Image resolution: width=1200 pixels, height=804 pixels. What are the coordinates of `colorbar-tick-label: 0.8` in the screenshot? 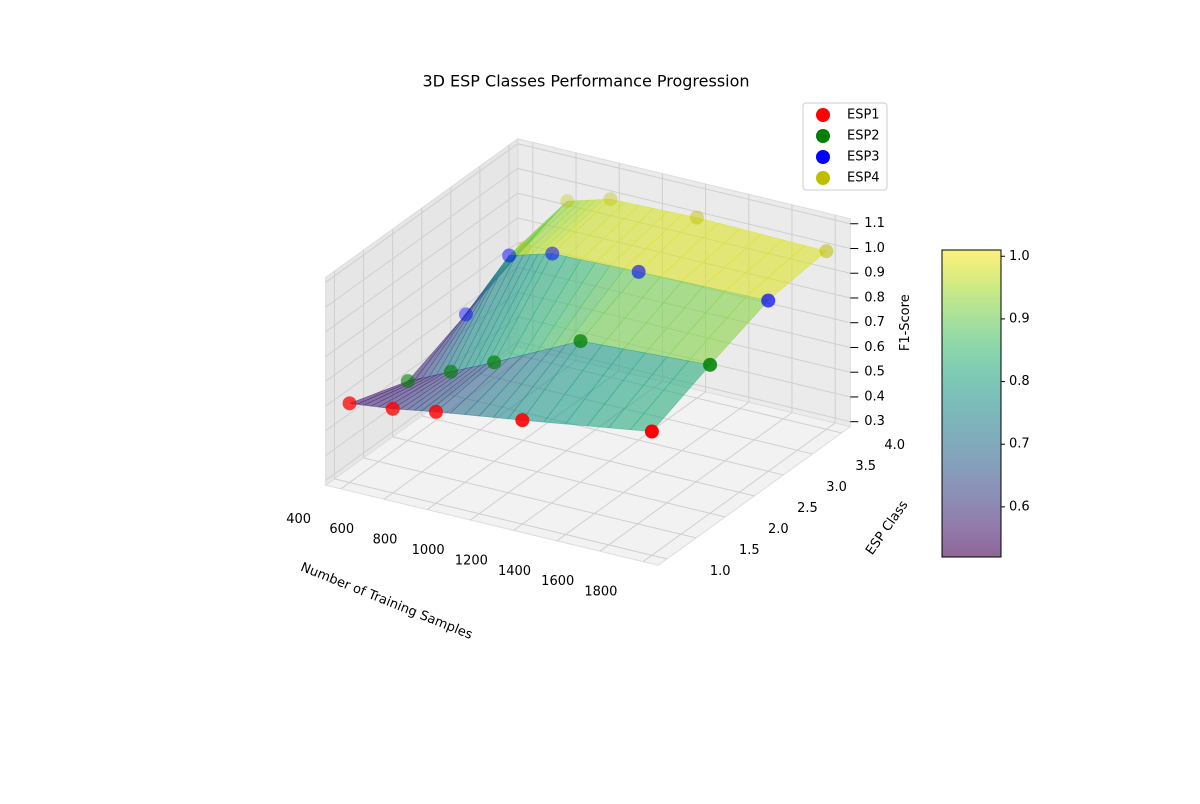 It's located at (1019, 381).